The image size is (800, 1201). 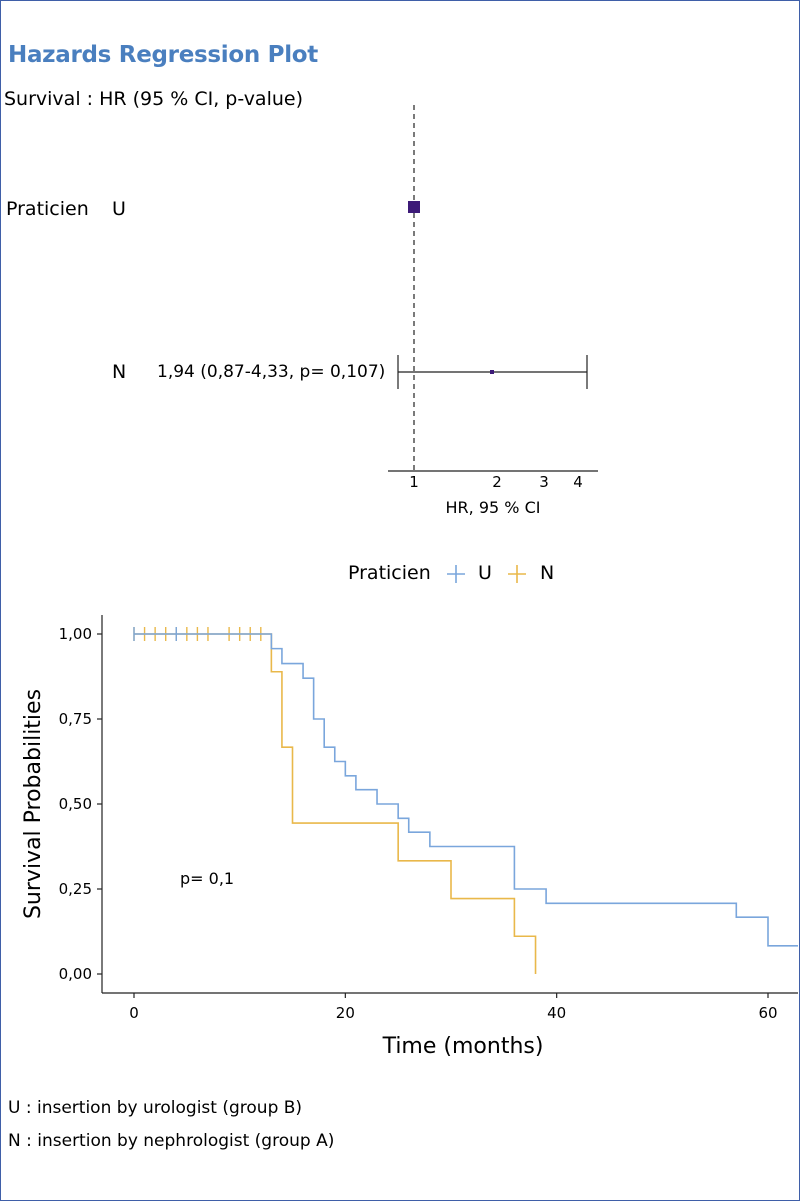 I want to click on legend-marker-u, so click(x=456, y=573).